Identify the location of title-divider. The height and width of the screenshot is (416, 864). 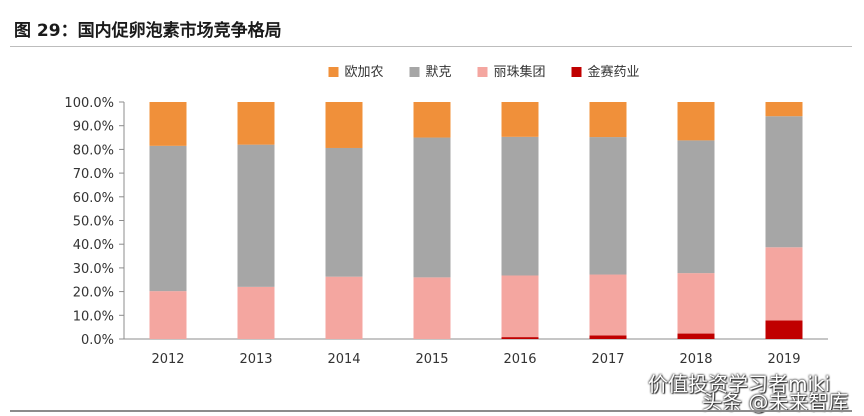
(431, 46).